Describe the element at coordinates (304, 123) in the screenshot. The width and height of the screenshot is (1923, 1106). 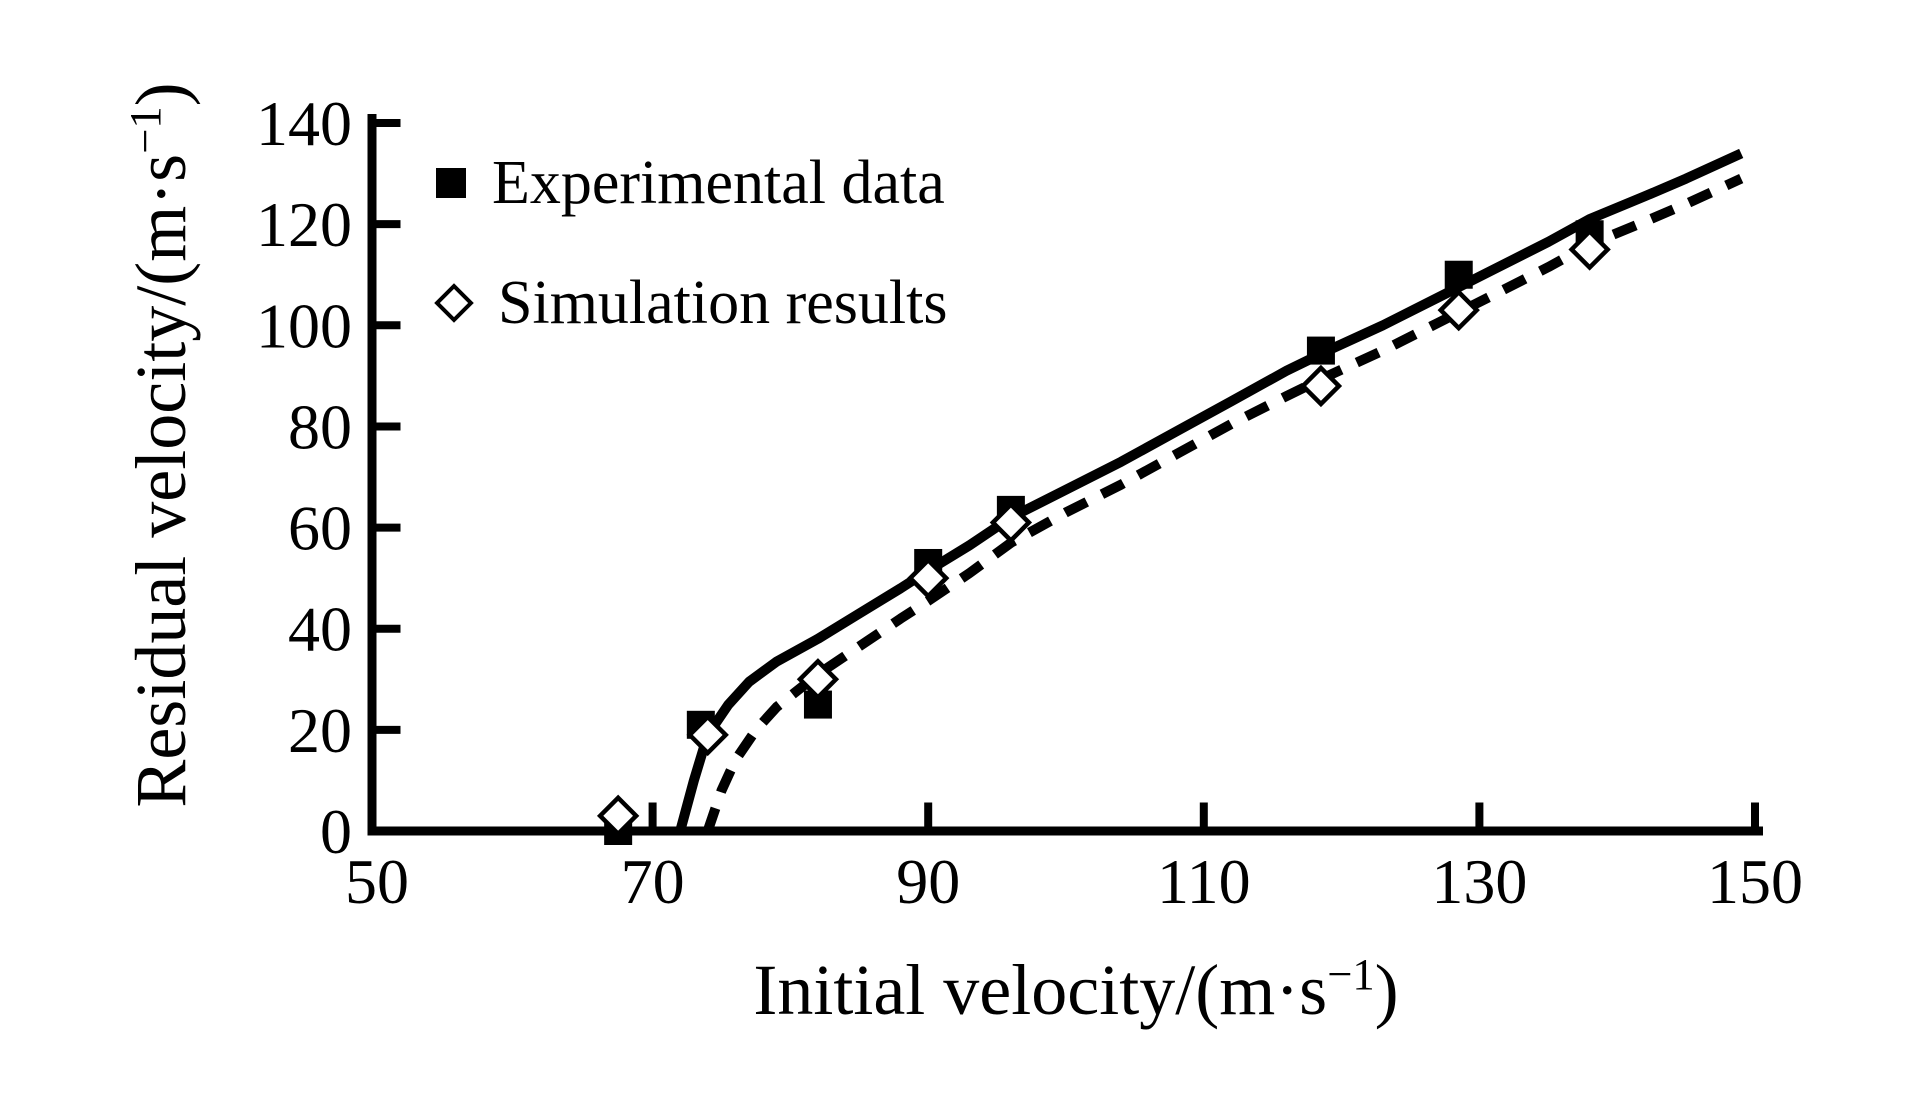
I see `y-tick-label-140: 140` at that location.